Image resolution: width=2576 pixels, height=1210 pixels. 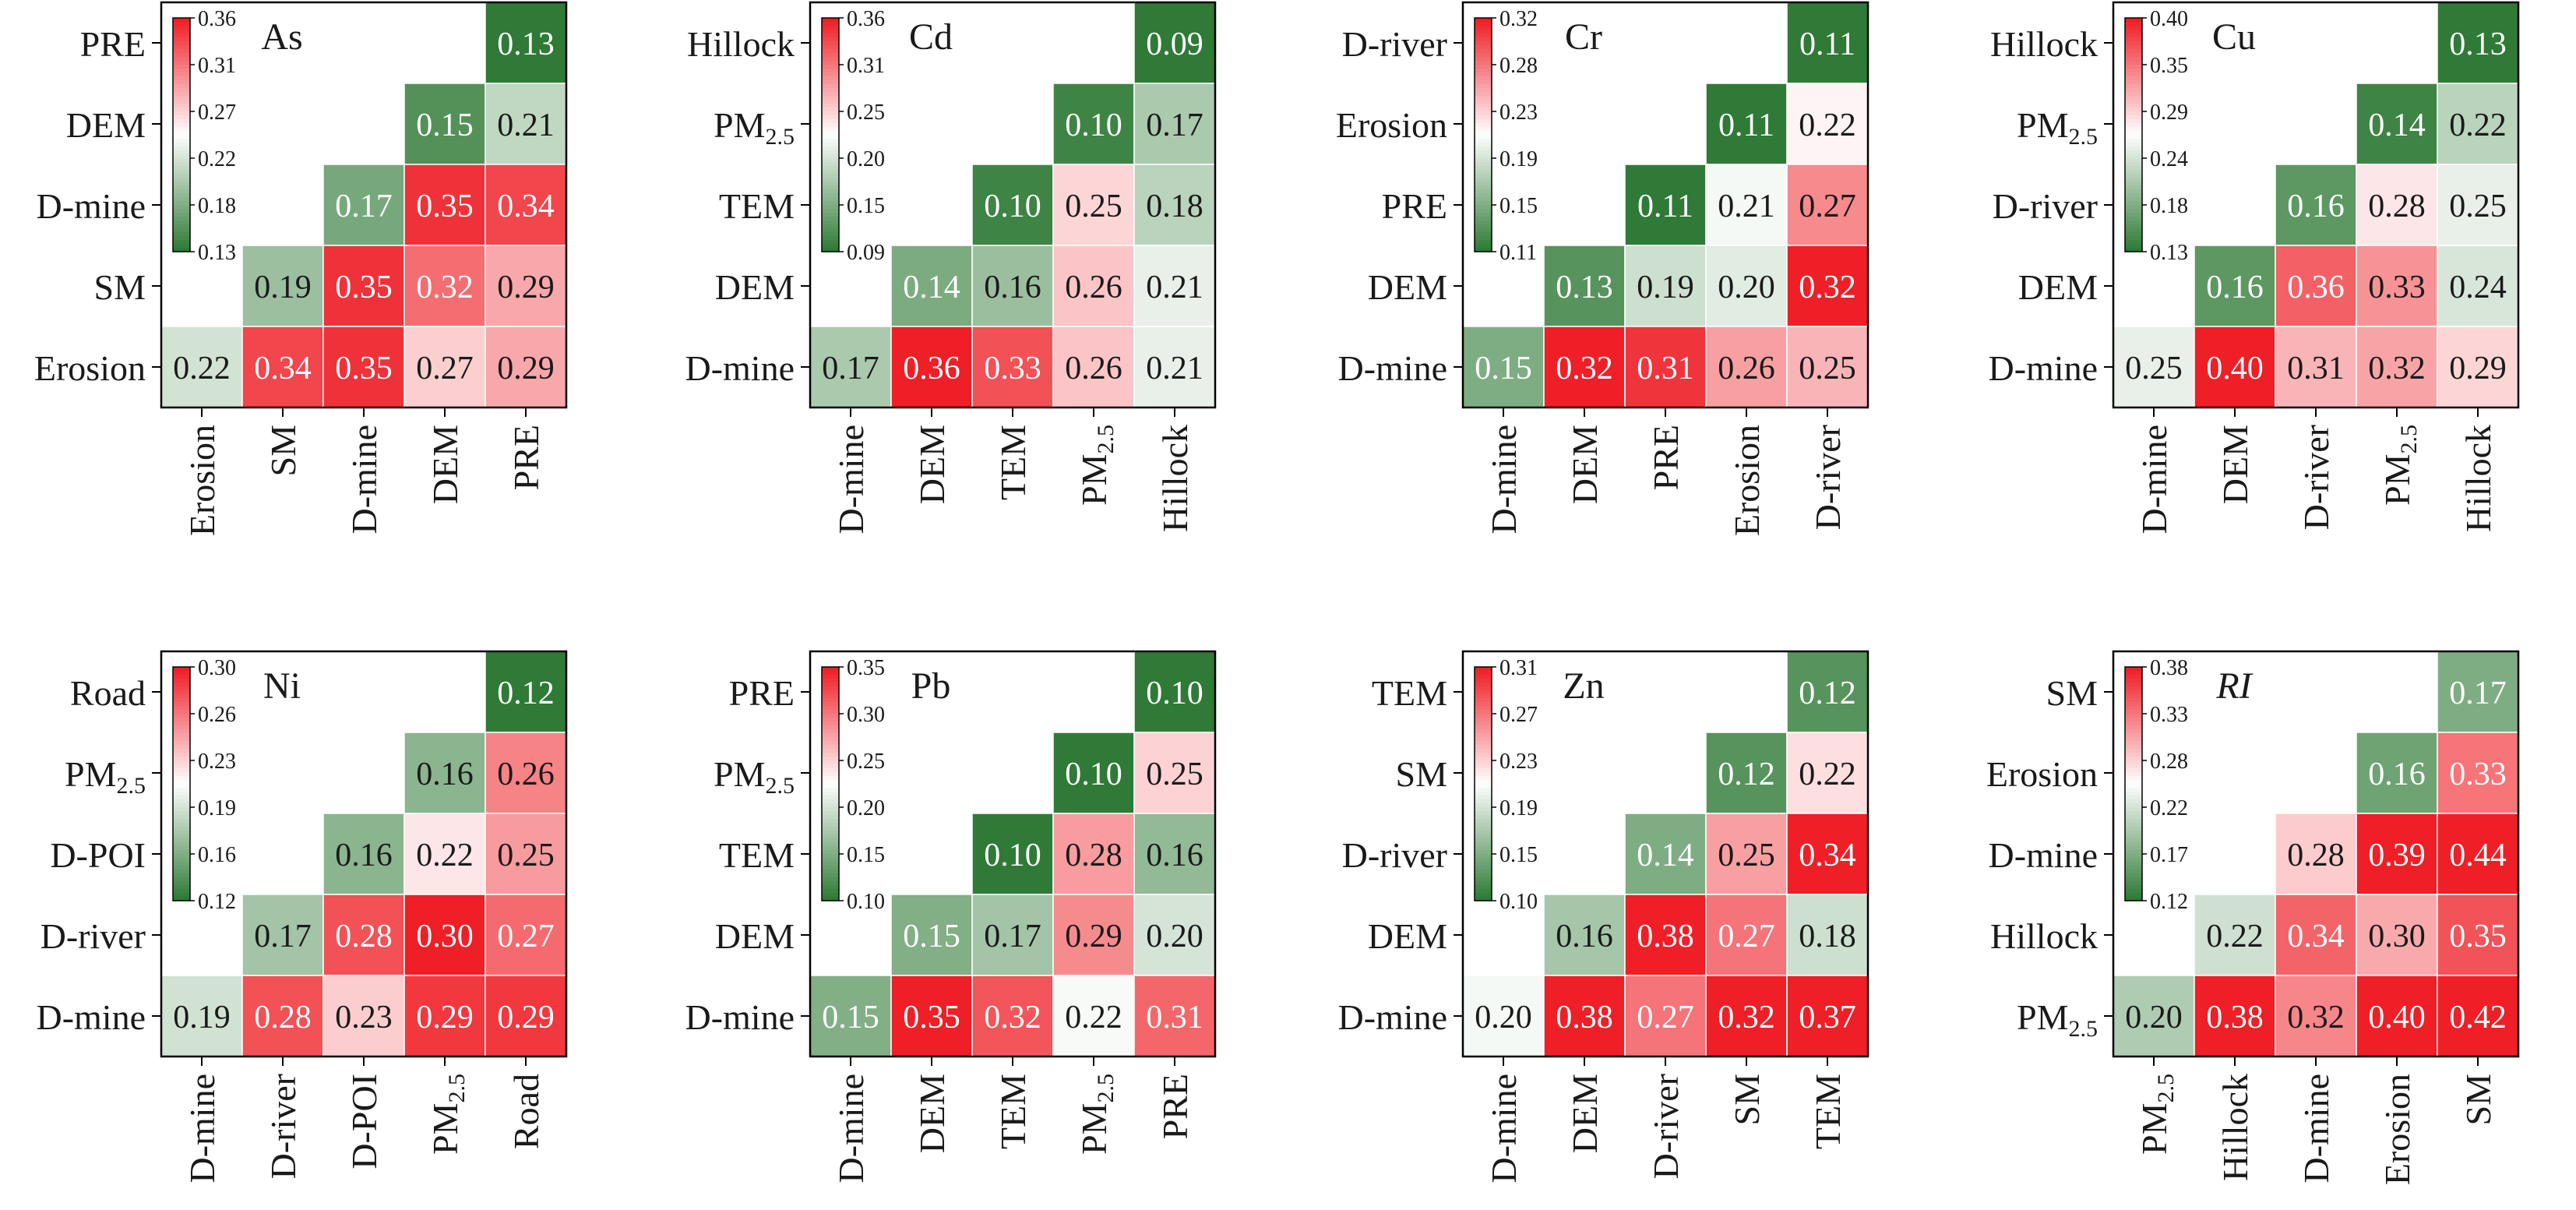 I want to click on x-tick-label: D-river, so click(x=2316, y=477).